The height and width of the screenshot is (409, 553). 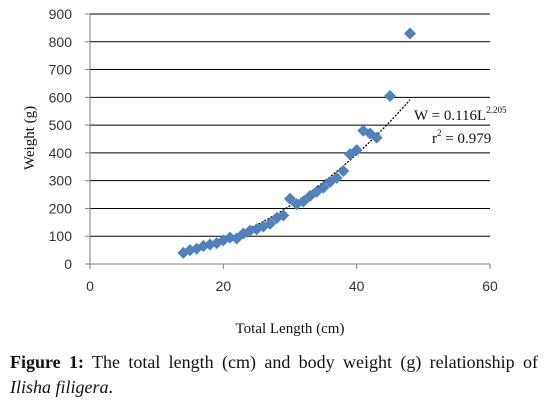 What do you see at coordinates (61, 42) in the screenshot?
I see `y-tick-label: 800` at bounding box center [61, 42].